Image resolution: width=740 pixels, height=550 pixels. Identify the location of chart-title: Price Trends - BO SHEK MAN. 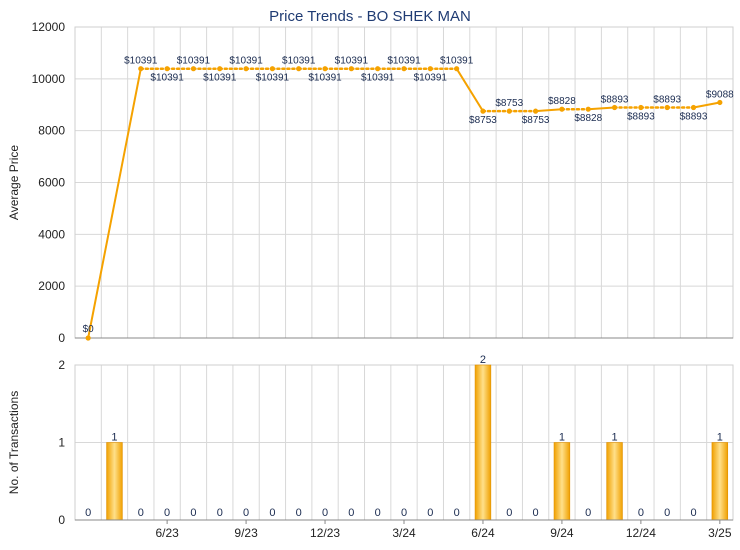
(370, 16).